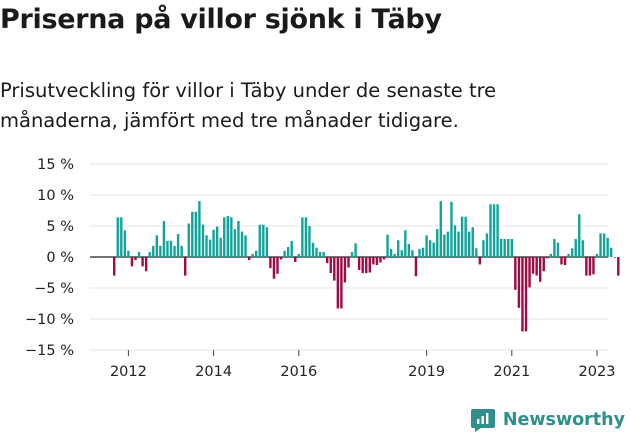  Describe the element at coordinates (54, 289) in the screenshot. I see `y-tick-label: −5 %` at that location.